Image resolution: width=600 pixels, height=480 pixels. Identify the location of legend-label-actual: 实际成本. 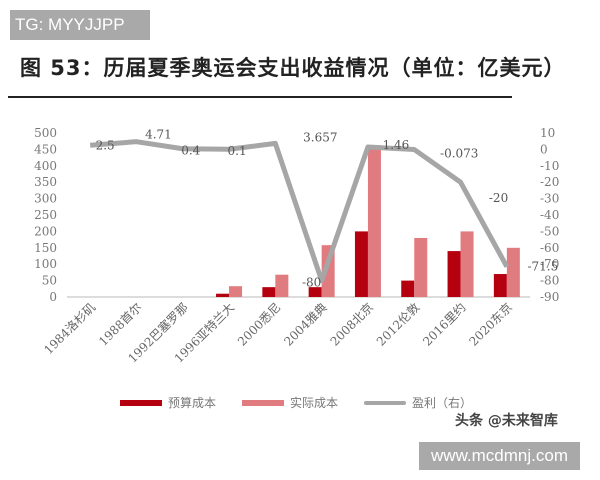
(314, 403).